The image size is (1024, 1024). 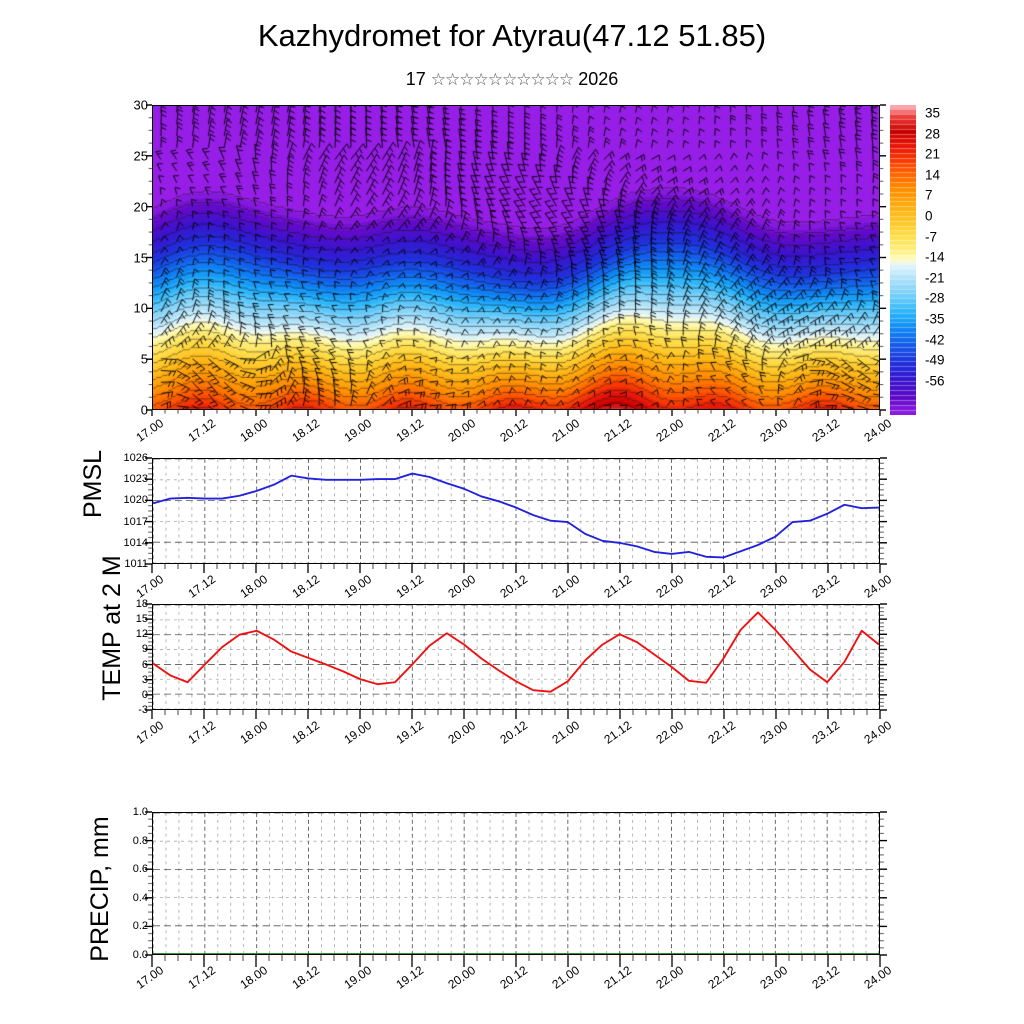 I want to click on y-tick-label: 1023, so click(x=135, y=479).